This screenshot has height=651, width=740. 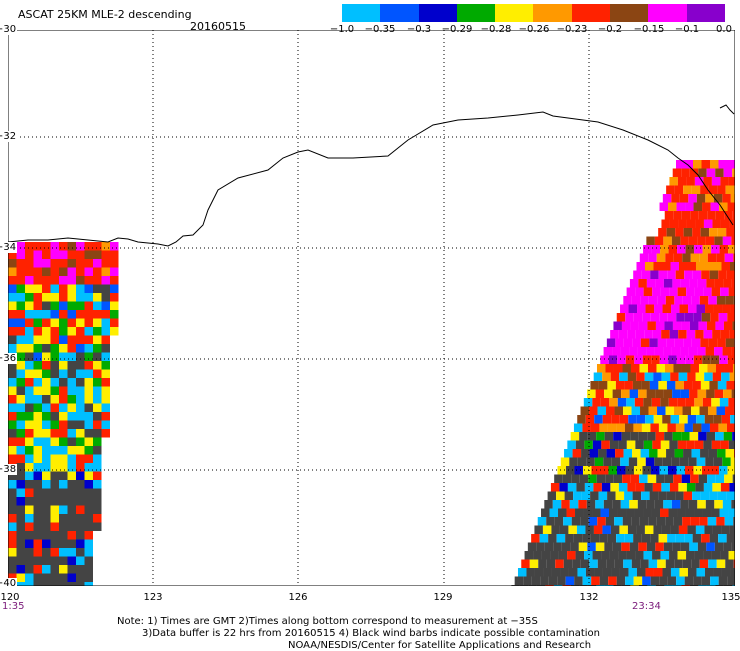 I want to click on lat-label: −30, so click(x=8, y=29).